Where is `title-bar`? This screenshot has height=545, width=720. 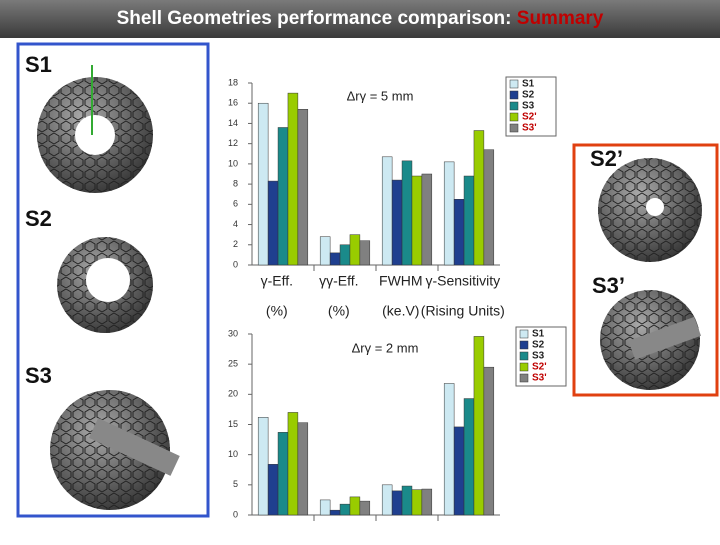
title-bar is located at coordinates (360, 19).